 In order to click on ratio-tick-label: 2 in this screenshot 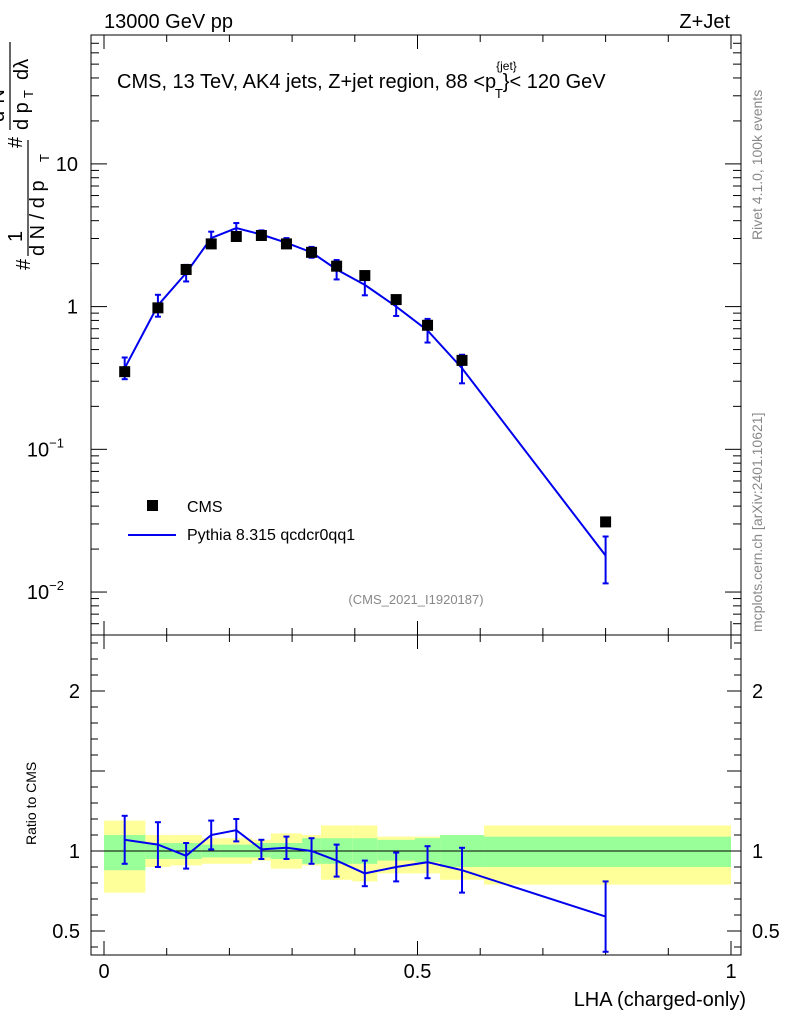, I will do `click(74, 692)`.